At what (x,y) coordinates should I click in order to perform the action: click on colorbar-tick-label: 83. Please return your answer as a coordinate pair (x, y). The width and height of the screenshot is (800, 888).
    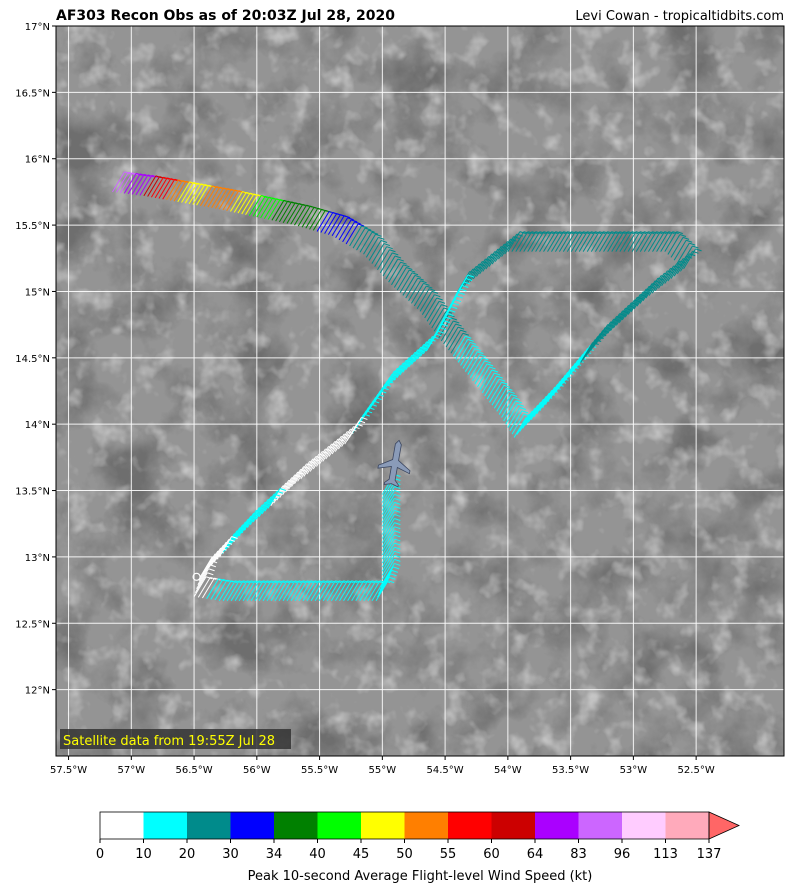
    Looking at the image, I should click on (578, 854).